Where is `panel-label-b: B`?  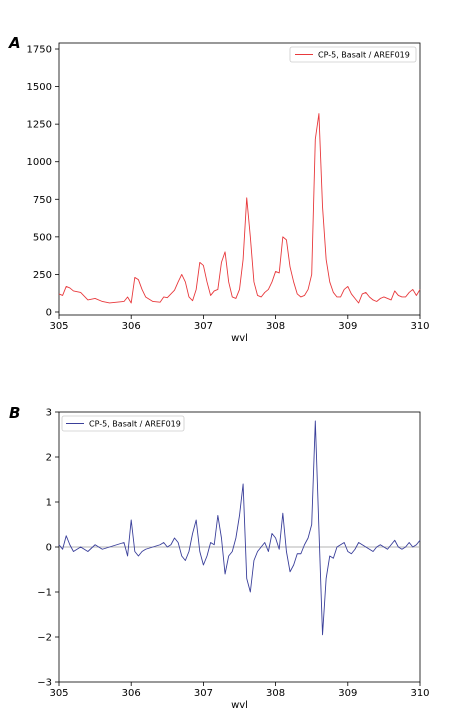
panel-label-b: B is located at coordinates (14, 413).